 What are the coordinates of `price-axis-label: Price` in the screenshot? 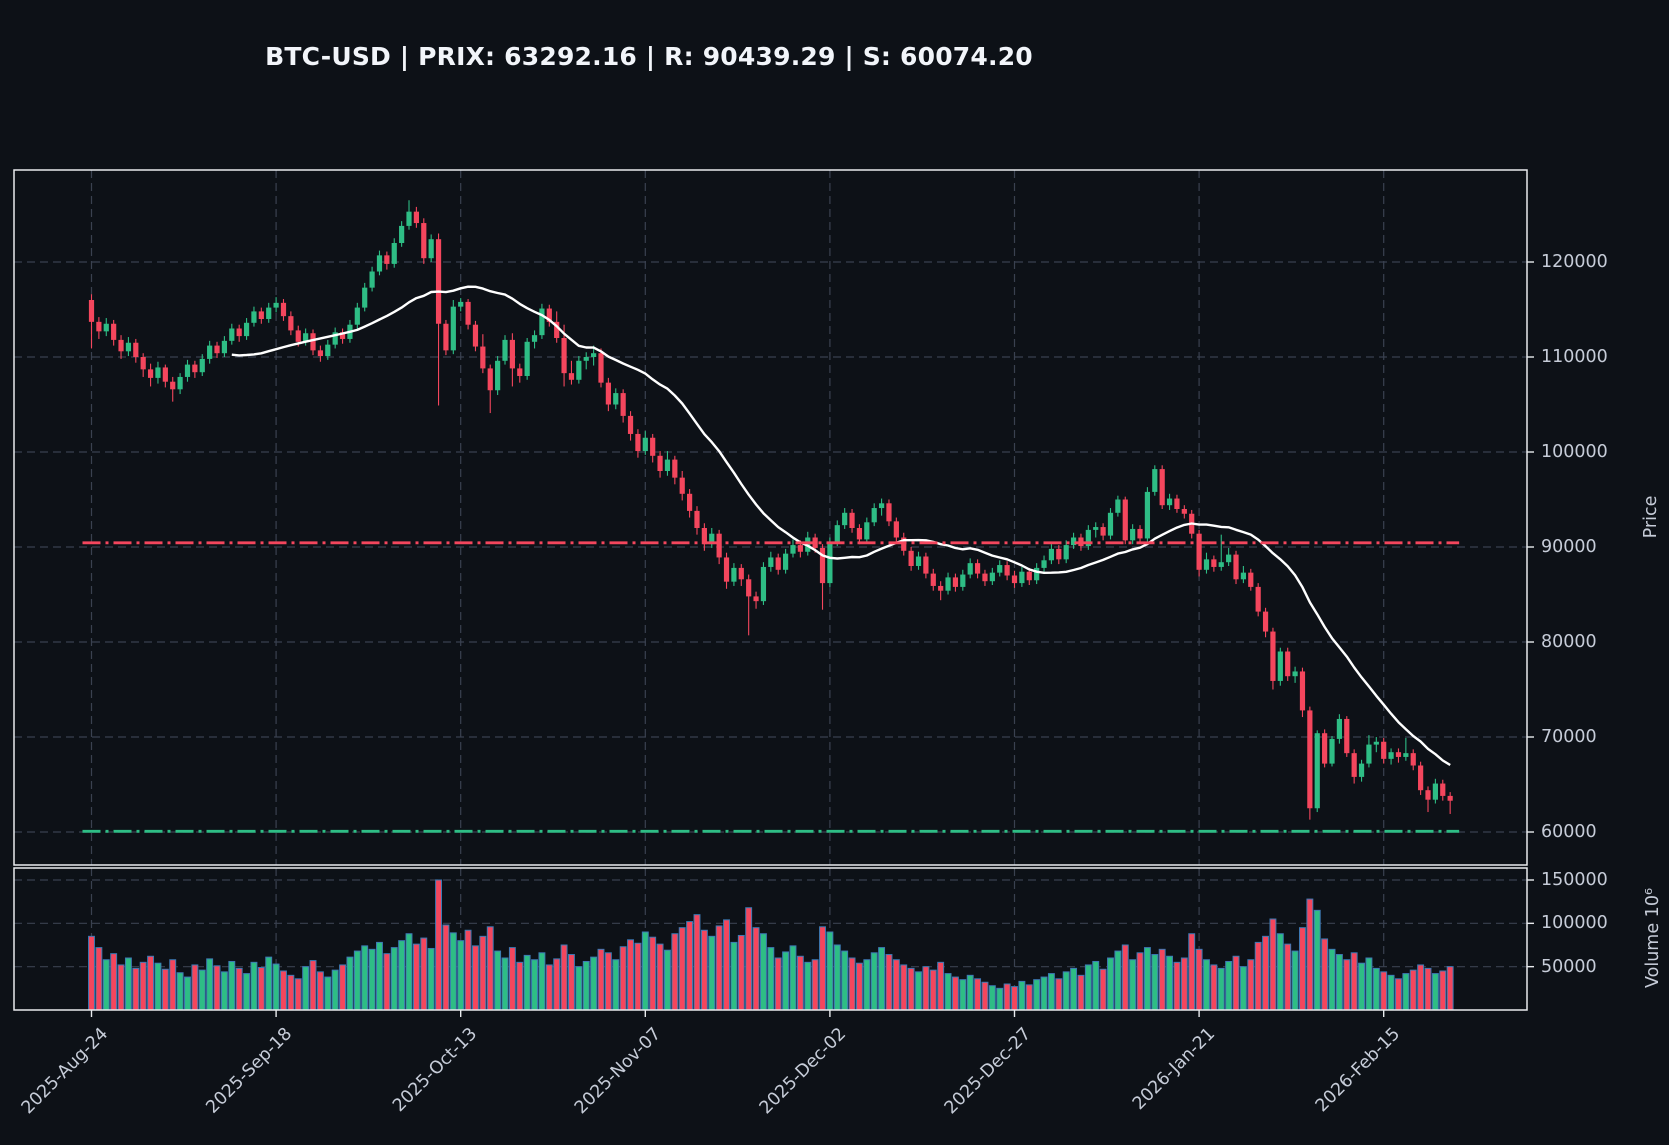 It's located at (1651, 517).